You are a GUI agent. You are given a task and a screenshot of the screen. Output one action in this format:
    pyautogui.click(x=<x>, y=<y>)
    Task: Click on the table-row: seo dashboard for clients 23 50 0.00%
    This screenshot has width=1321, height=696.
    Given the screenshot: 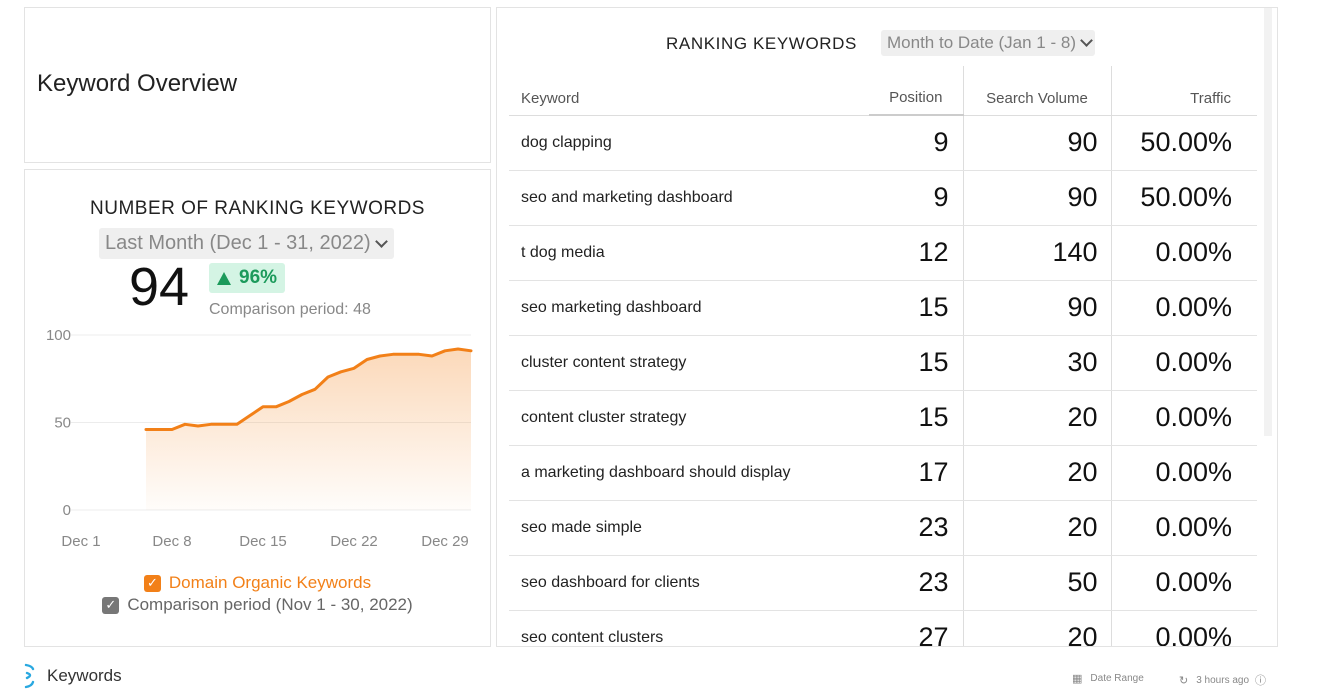 What is the action you would take?
    pyautogui.click(x=883, y=583)
    